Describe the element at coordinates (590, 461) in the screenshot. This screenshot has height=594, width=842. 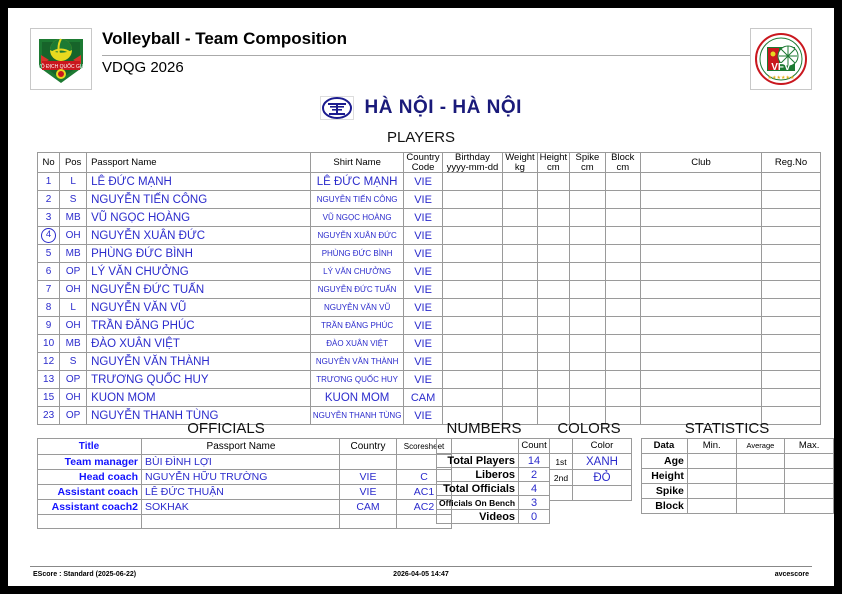
I see `table-row: 1st XANH` at that location.